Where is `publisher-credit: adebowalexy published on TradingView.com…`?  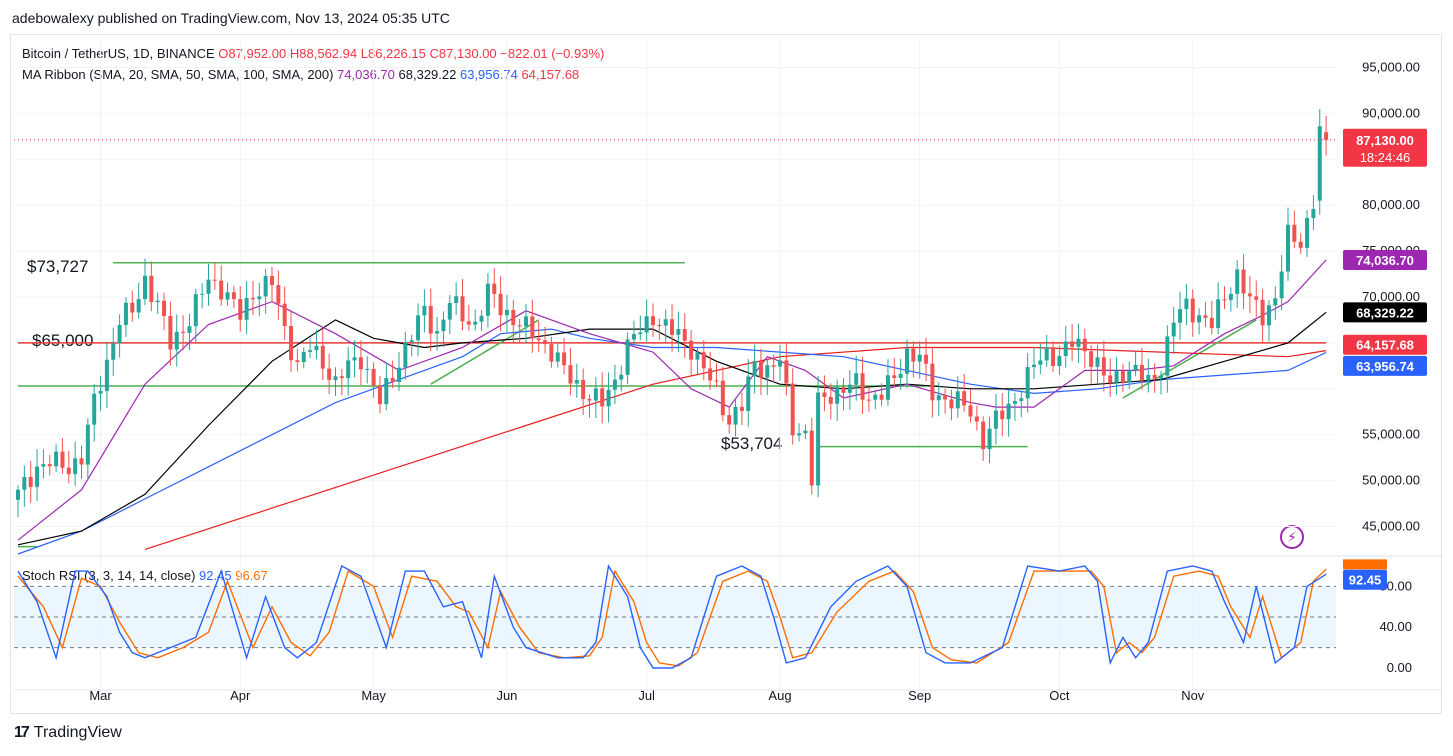 publisher-credit: adebowalexy published on TradingView.com… is located at coordinates (231, 18).